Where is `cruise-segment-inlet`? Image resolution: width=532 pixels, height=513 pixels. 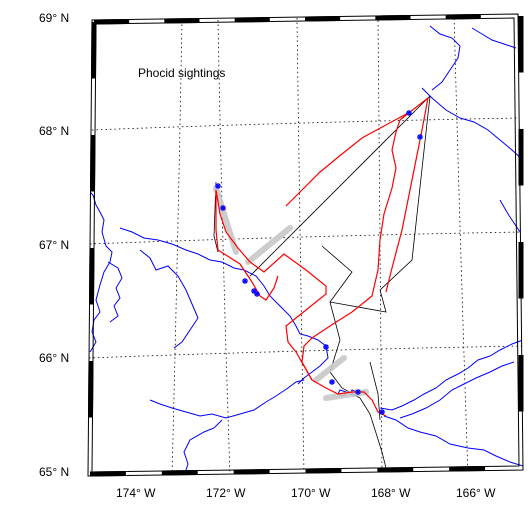
cruise-segment-inlet is located at coordinates (216, 217).